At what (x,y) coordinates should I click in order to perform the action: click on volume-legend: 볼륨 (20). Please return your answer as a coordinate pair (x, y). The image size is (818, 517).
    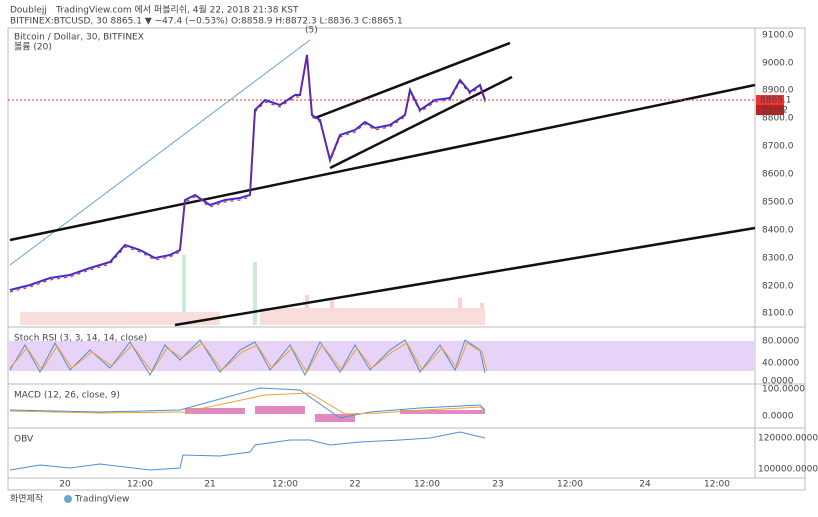
    Looking at the image, I should click on (33, 47).